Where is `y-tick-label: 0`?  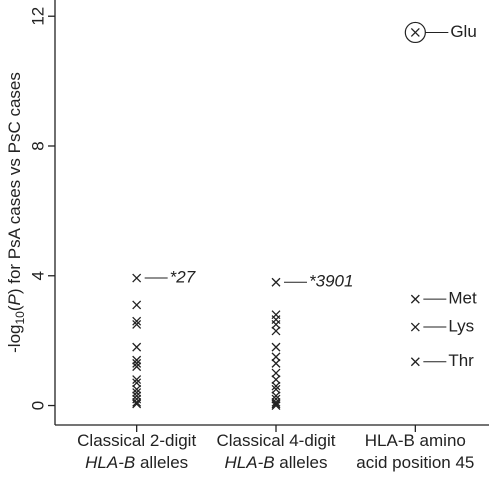
y-tick-label: 0 is located at coordinates (37, 405).